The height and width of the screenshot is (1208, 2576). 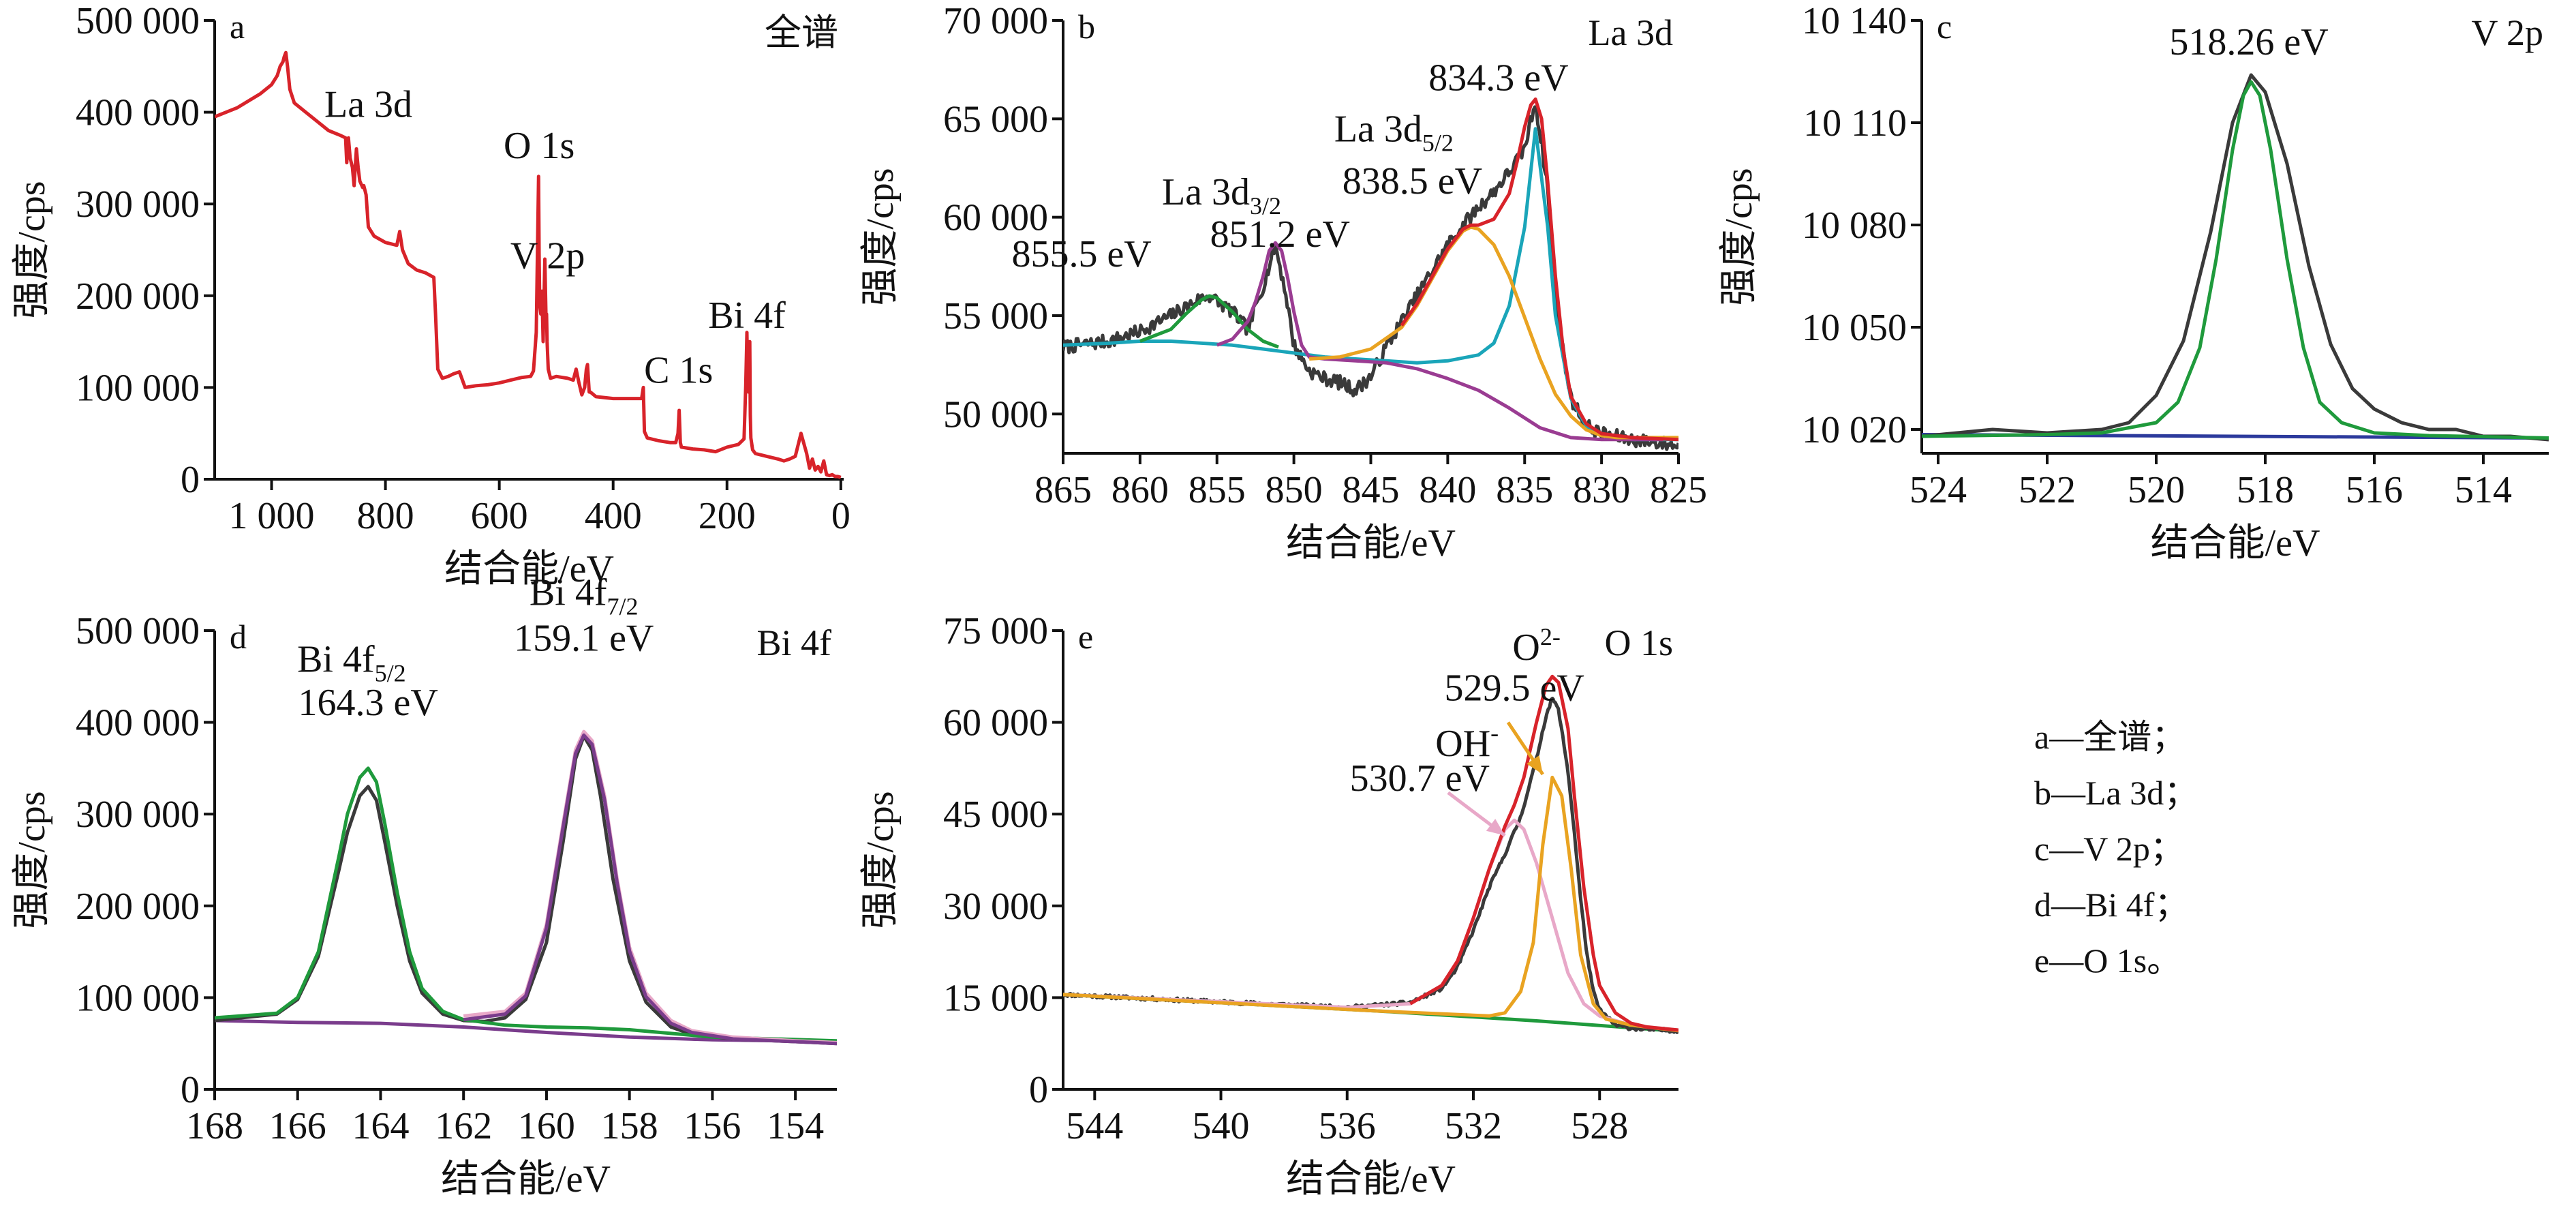 I want to click on annotation-text: 159.1 eV, so click(x=584, y=639).